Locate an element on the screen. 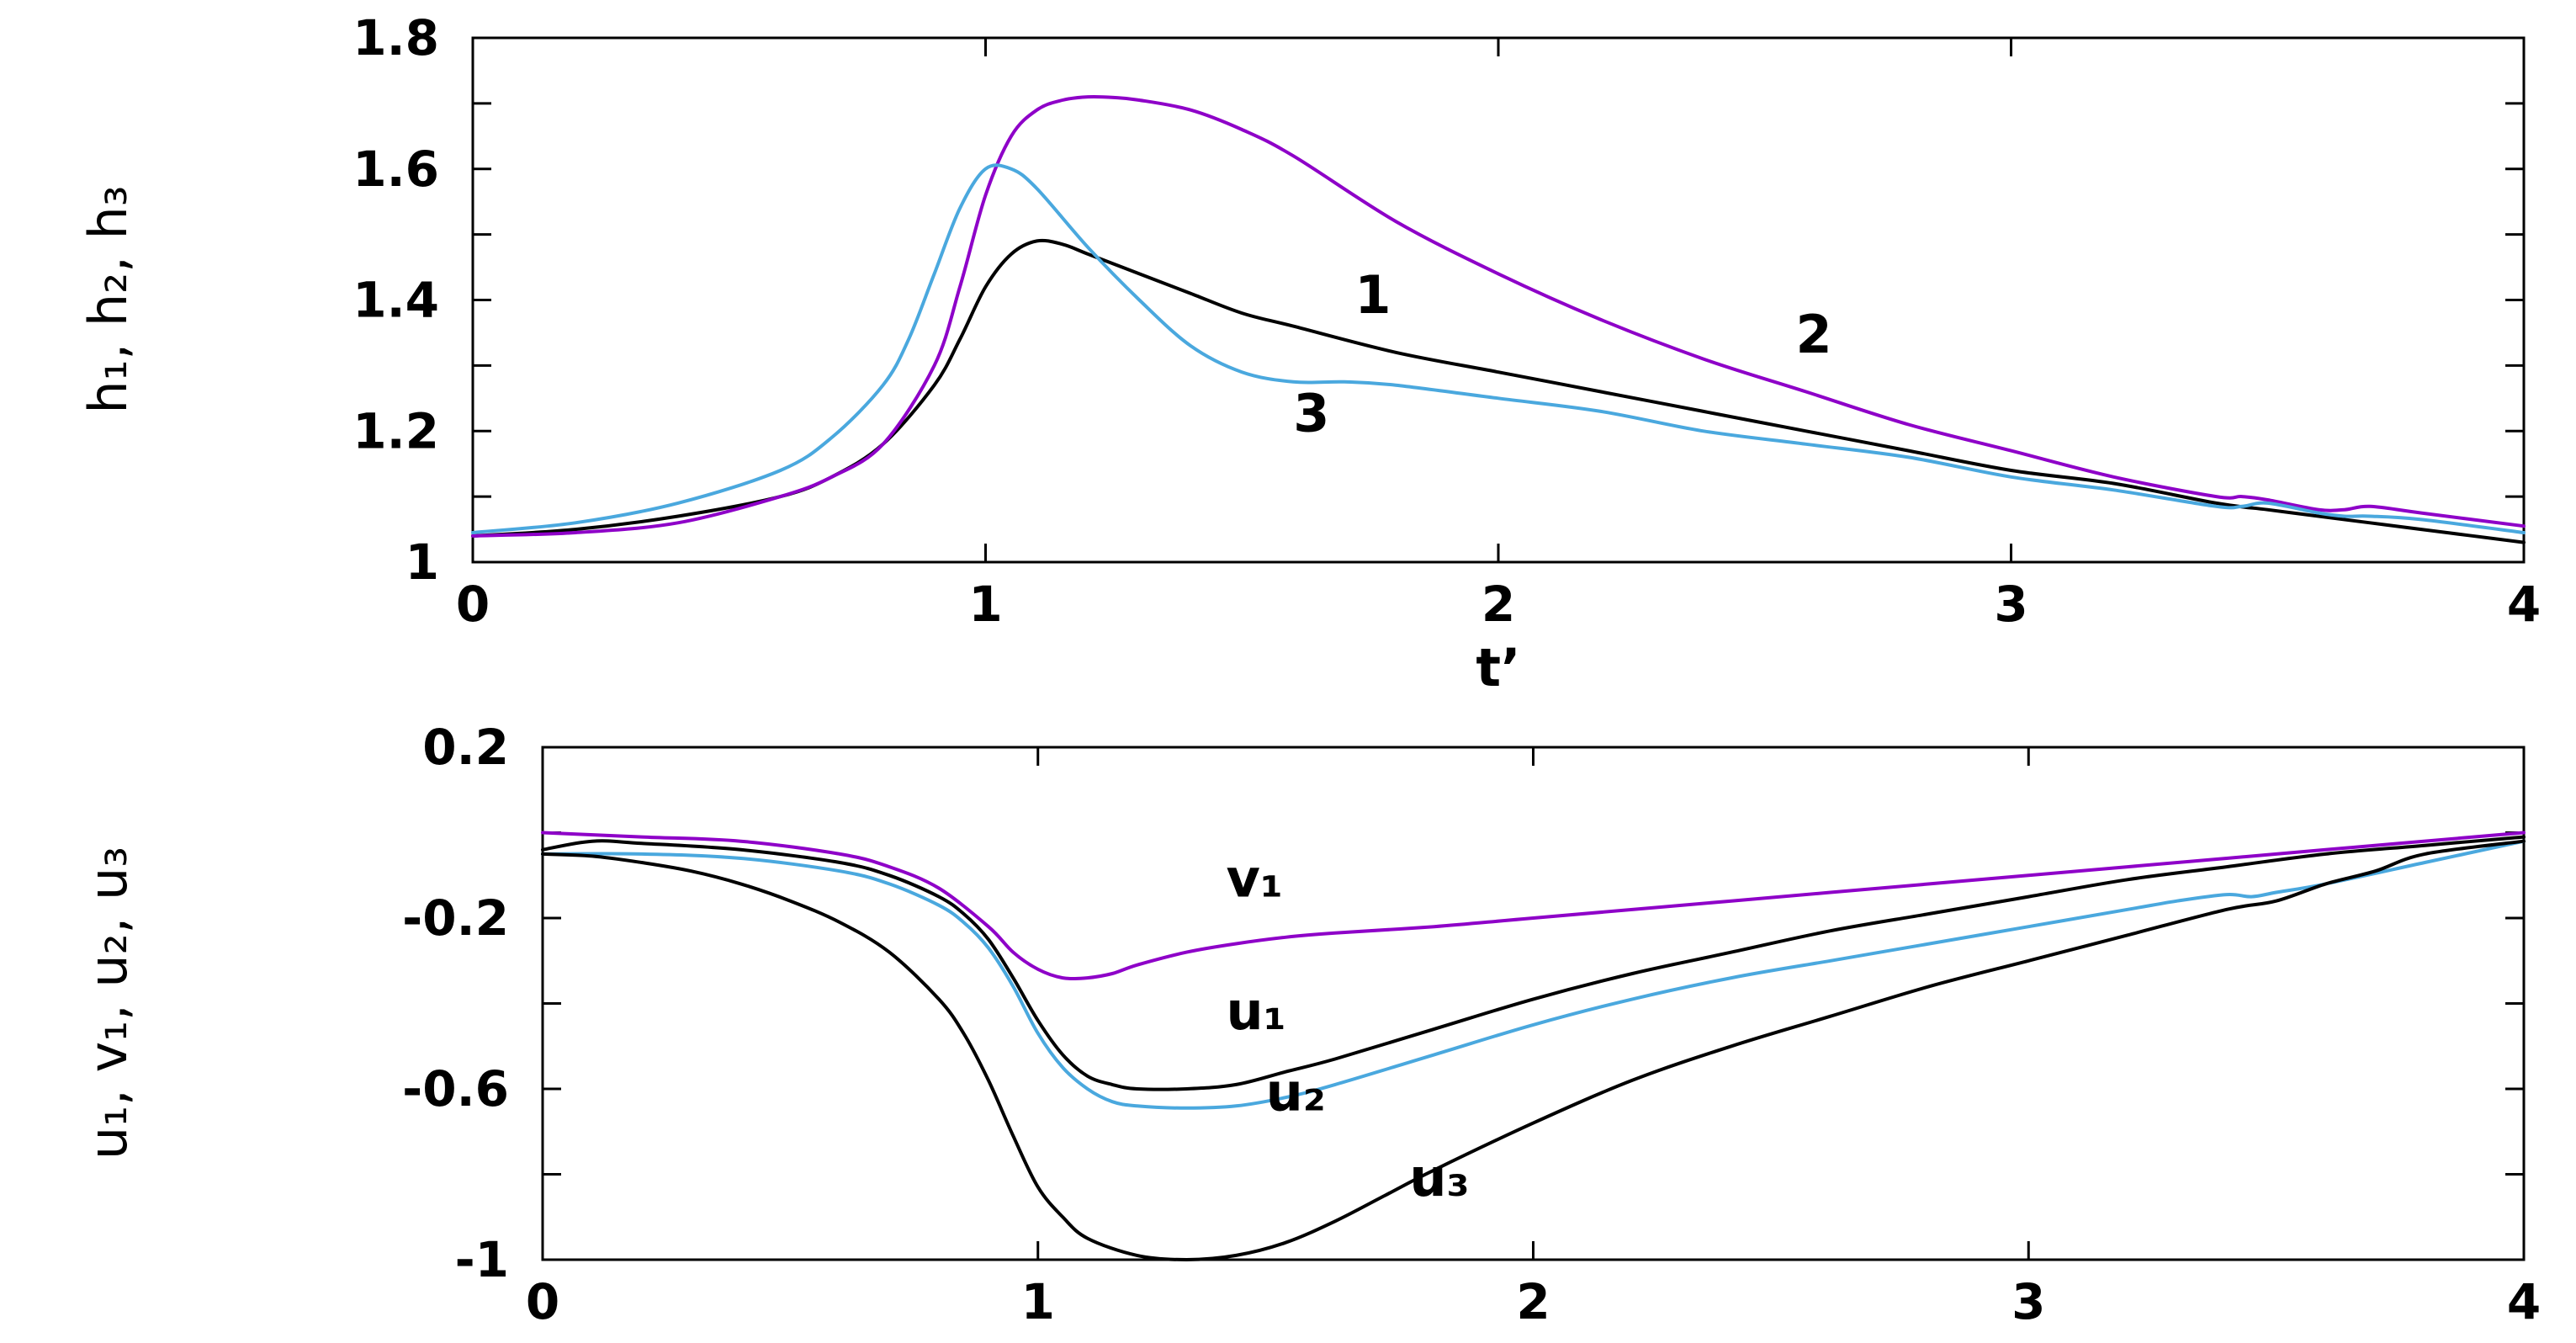  x-axis-label: t’ is located at coordinates (1498, 667).